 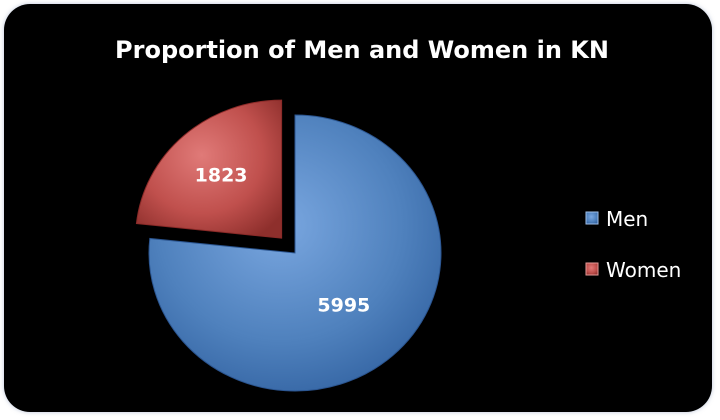 What do you see at coordinates (643, 270) in the screenshot?
I see `legend-label-women: Women` at bounding box center [643, 270].